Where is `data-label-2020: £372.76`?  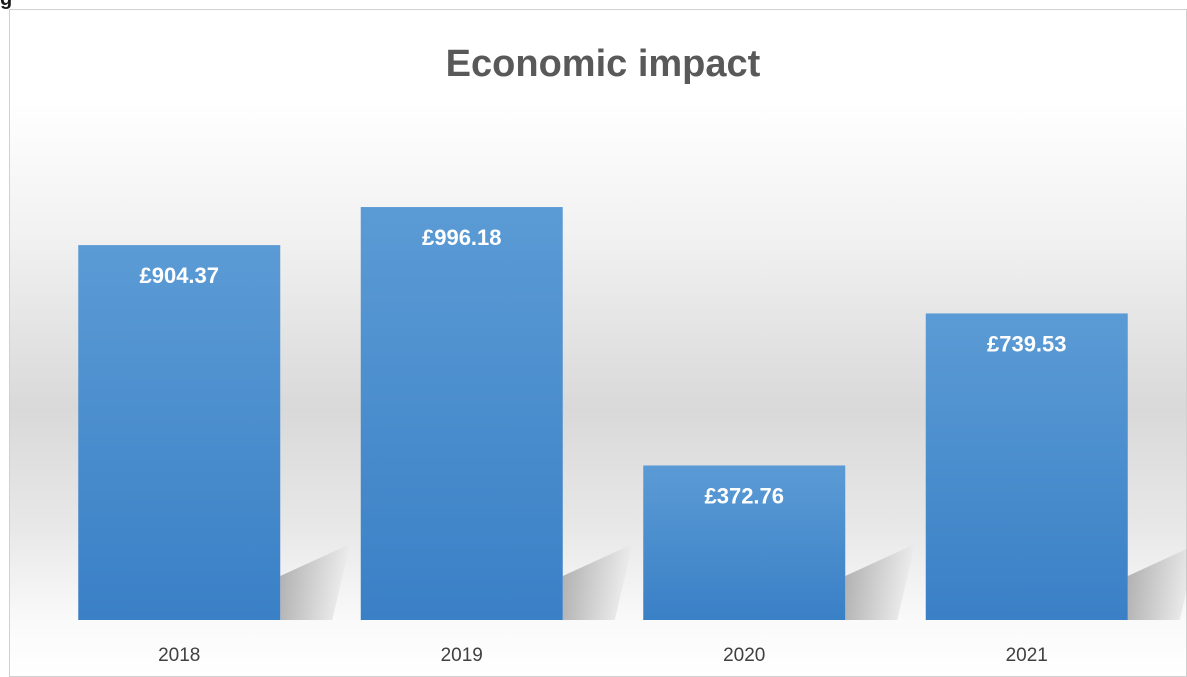 data-label-2020: £372.76 is located at coordinates (744, 495).